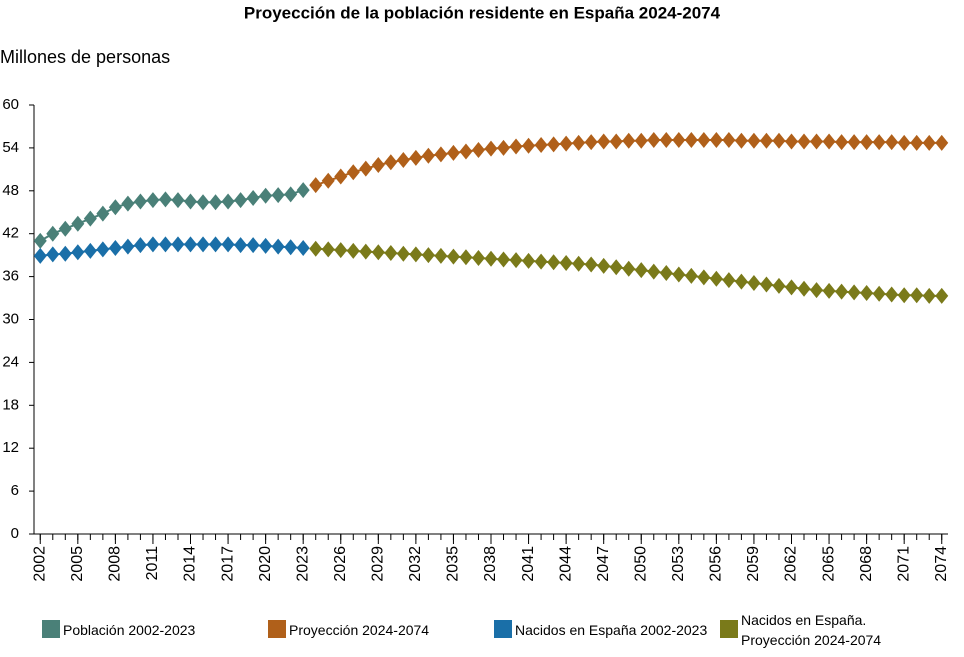  I want to click on x-tick-label: 2071, so click(903, 564).